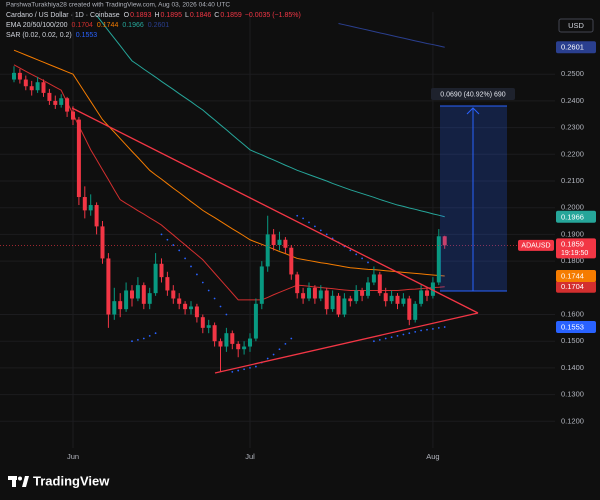 Image resolution: width=600 pixels, height=500 pixels. What do you see at coordinates (572, 243) in the screenshot?
I see `price-tag: 0.1859` at bounding box center [572, 243].